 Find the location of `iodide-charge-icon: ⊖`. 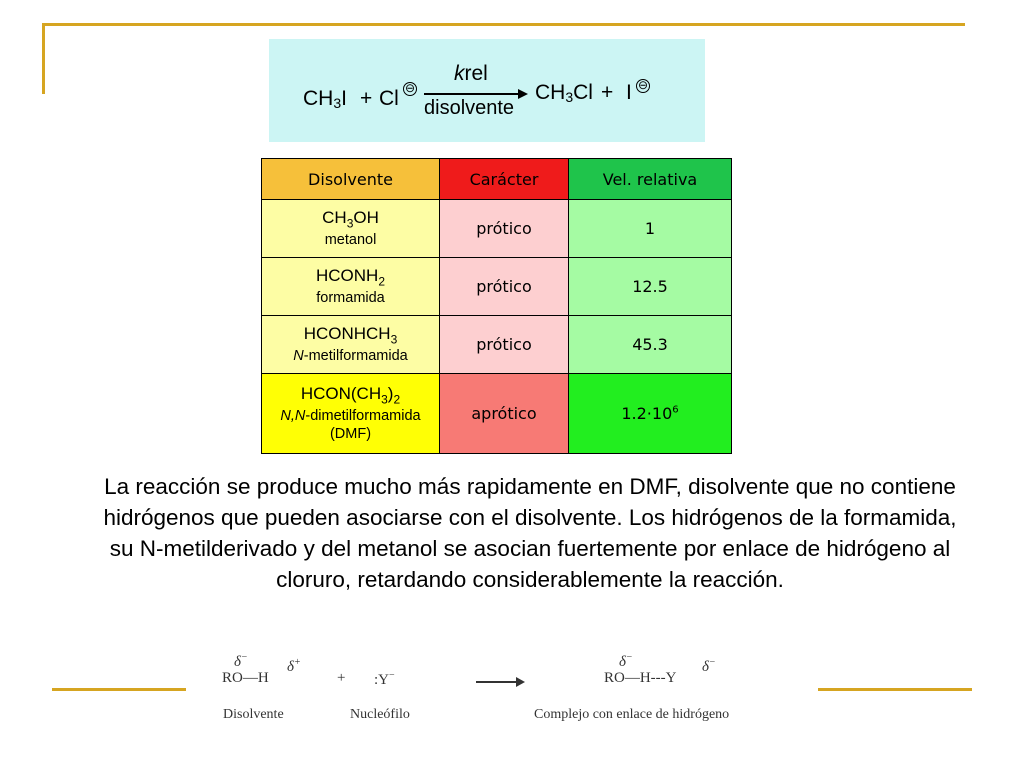

iodide-charge-icon: ⊖ is located at coordinates (643, 85).